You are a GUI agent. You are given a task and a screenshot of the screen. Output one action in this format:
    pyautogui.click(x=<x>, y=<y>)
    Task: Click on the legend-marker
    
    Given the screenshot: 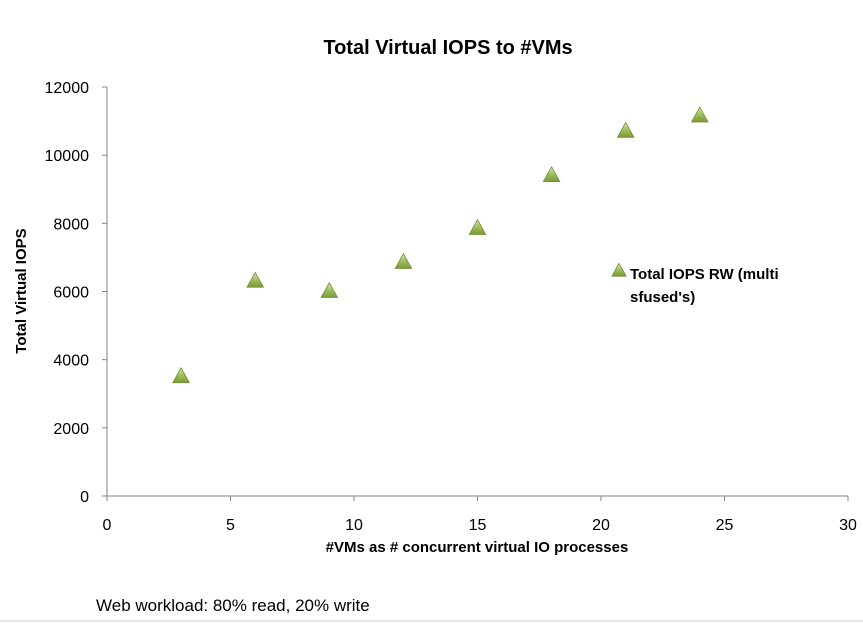 What is the action you would take?
    pyautogui.click(x=619, y=269)
    